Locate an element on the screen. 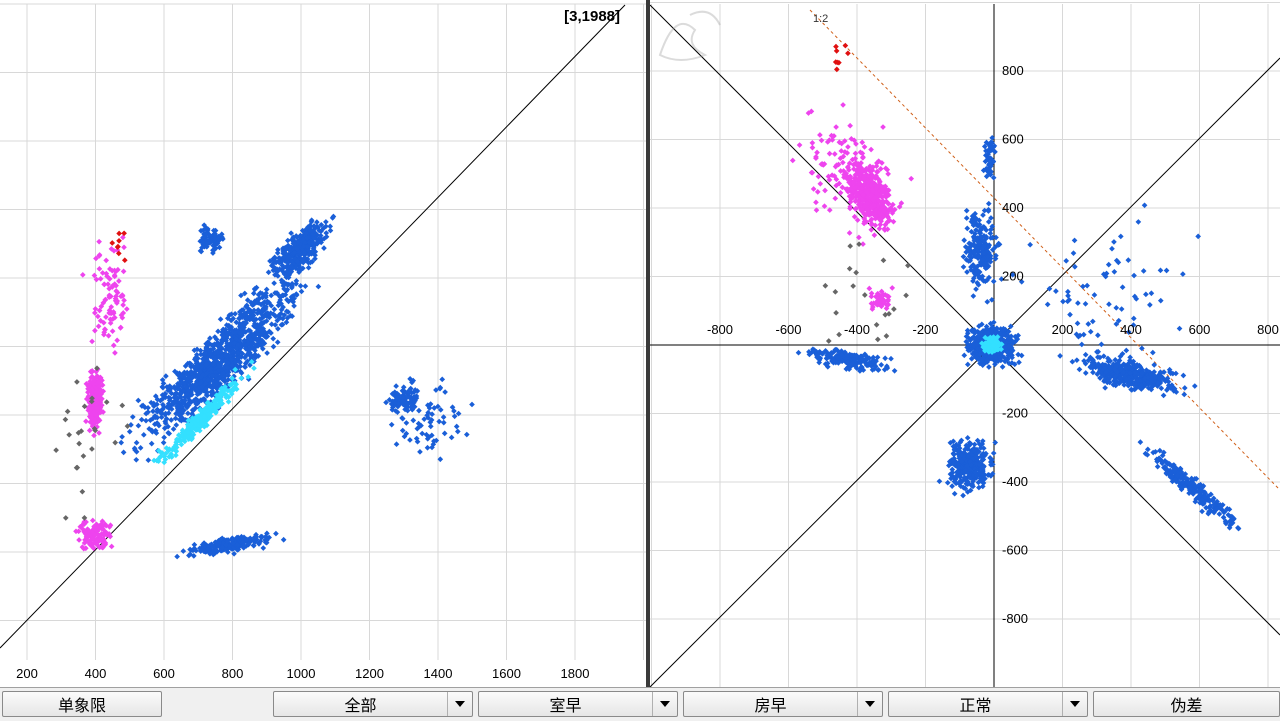  artifact-button: 伪差 is located at coordinates (1186, 704).